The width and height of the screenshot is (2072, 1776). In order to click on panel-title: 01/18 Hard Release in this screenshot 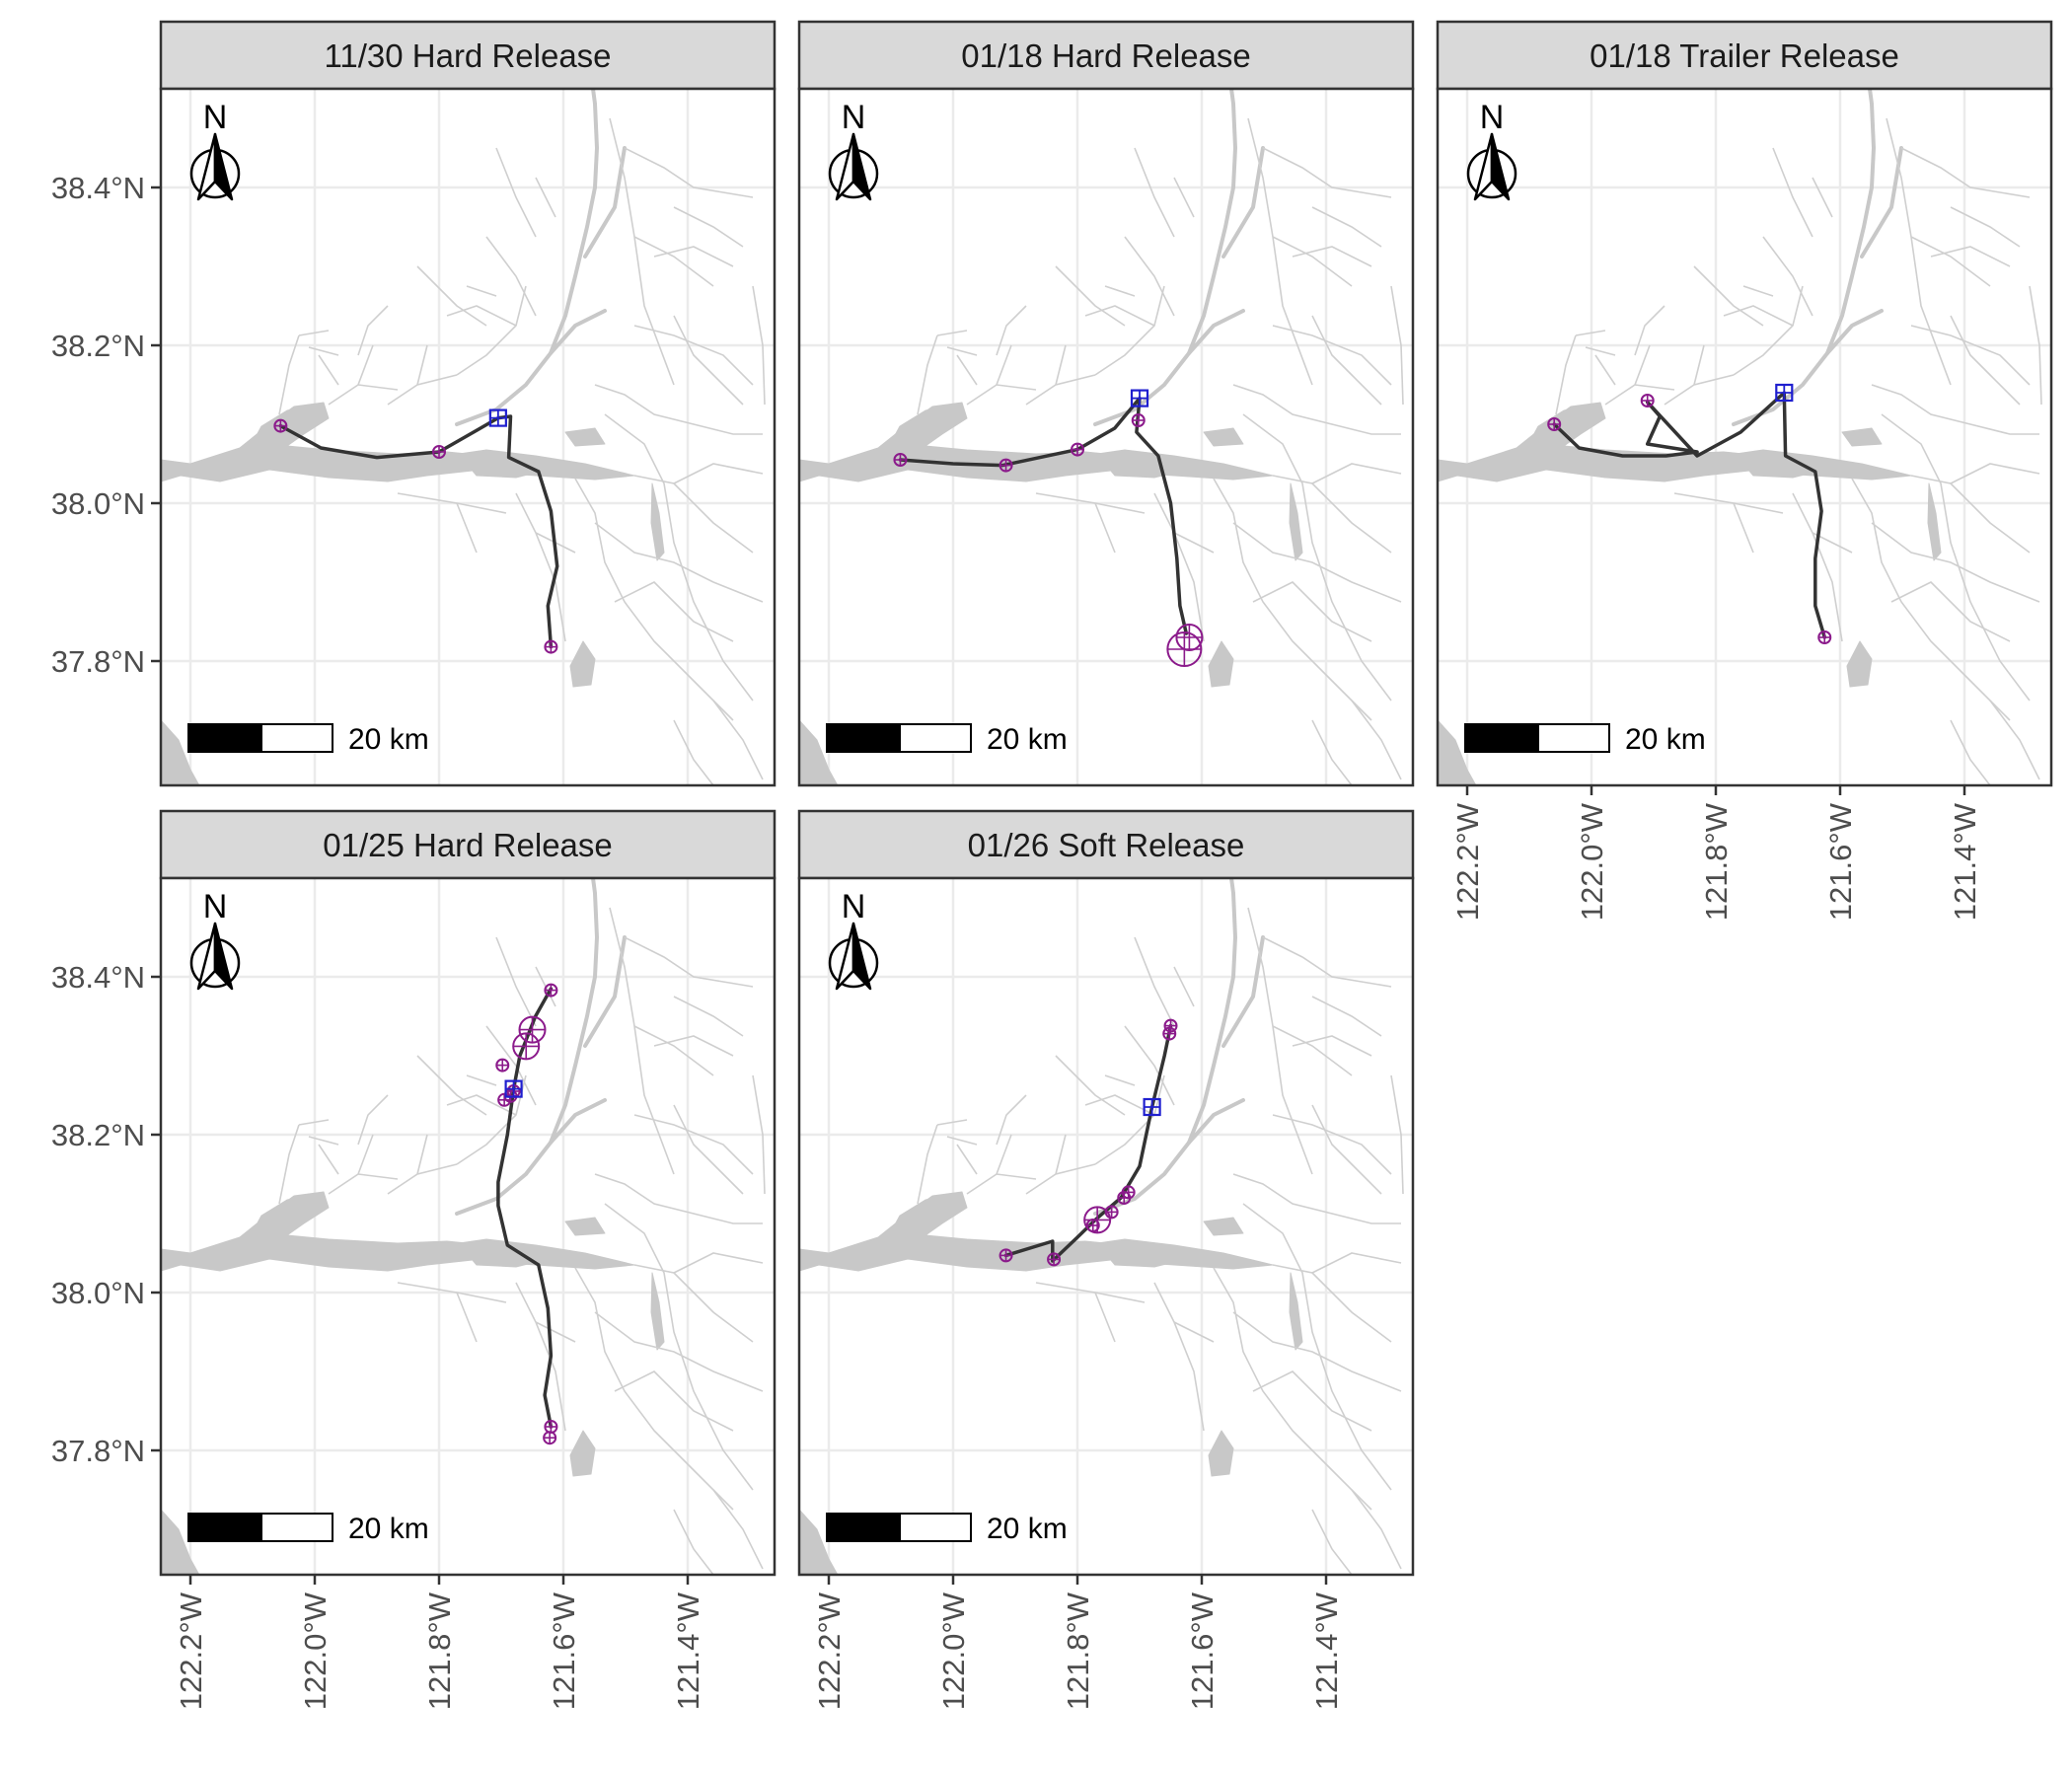, I will do `click(1106, 56)`.